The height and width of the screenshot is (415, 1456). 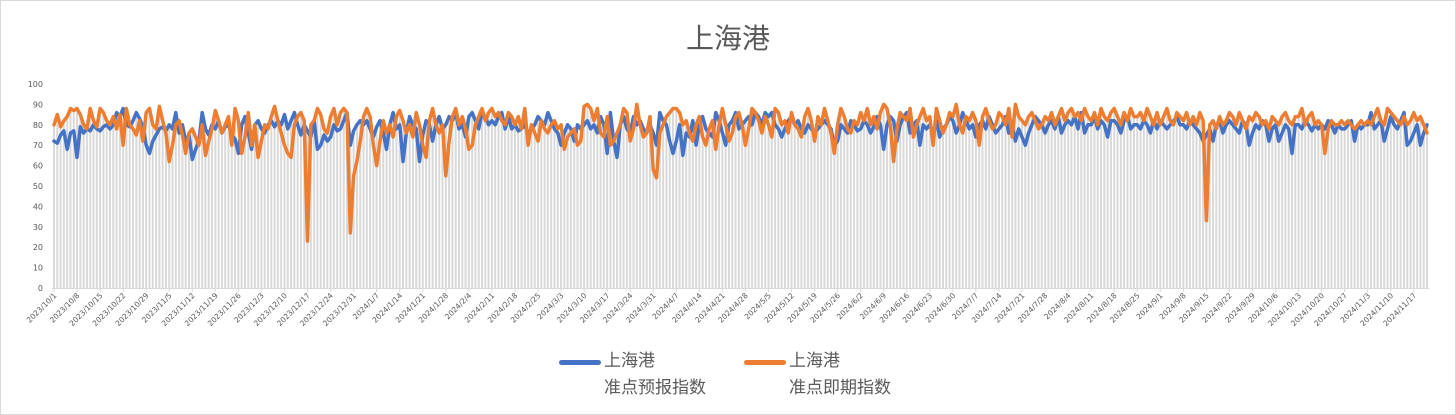 What do you see at coordinates (38, 268) in the screenshot?
I see `y-tick-label: 10` at bounding box center [38, 268].